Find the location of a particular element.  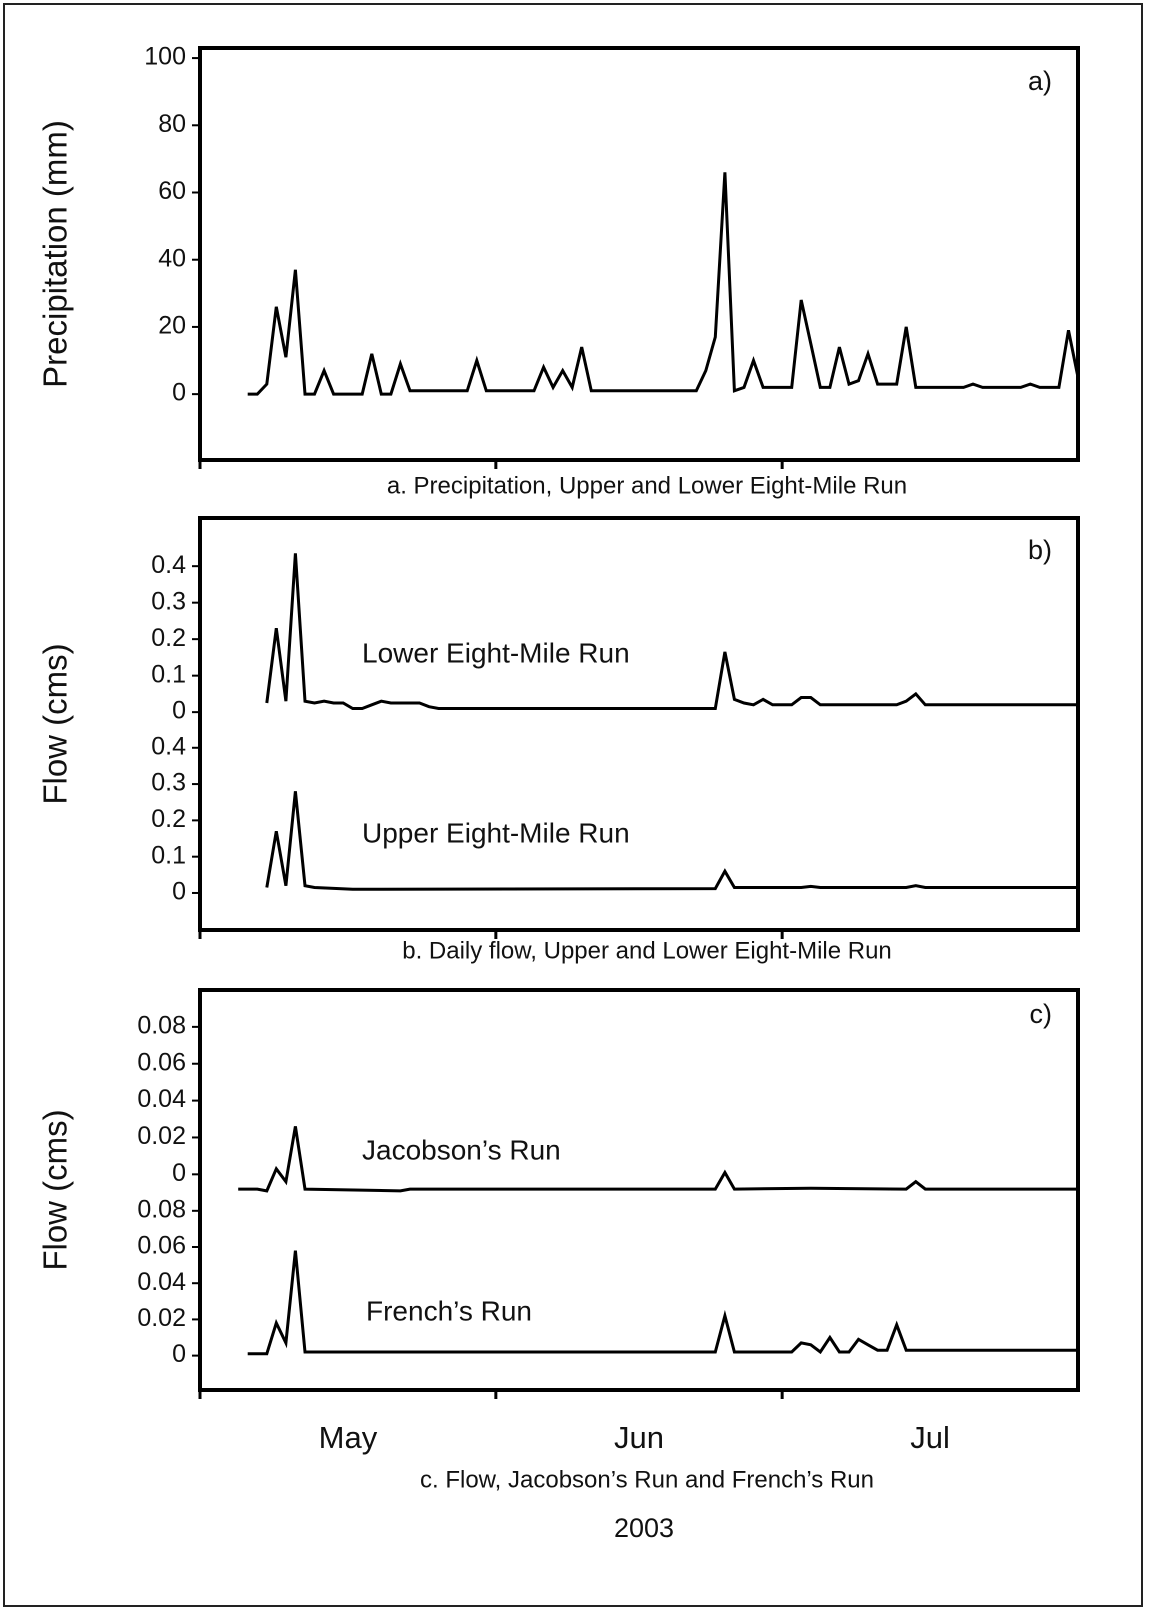

y-tick-label: 20 is located at coordinates (172, 326).